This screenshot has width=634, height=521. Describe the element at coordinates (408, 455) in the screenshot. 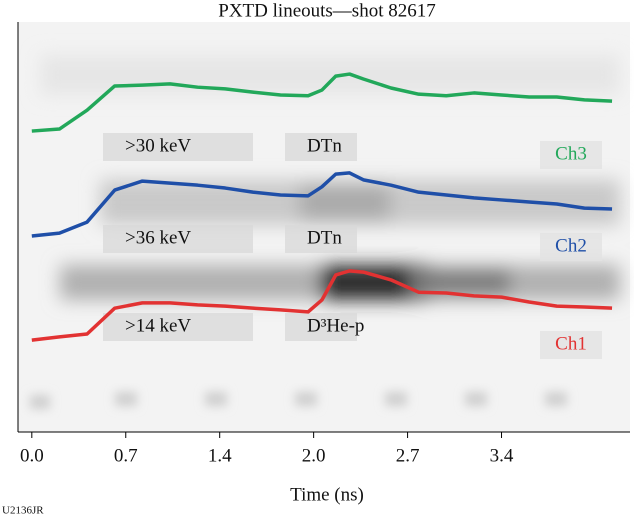

I see `x-tick-label: 2.7` at that location.